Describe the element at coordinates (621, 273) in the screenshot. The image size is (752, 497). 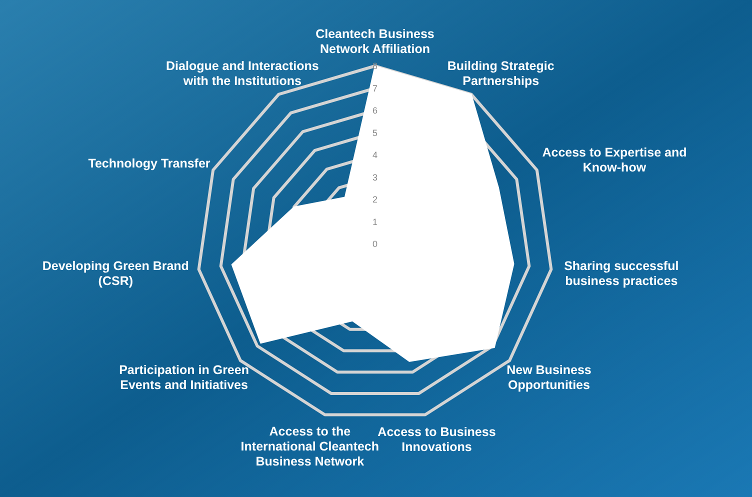
I see `spoke-label: Sharing successful business practices` at that location.